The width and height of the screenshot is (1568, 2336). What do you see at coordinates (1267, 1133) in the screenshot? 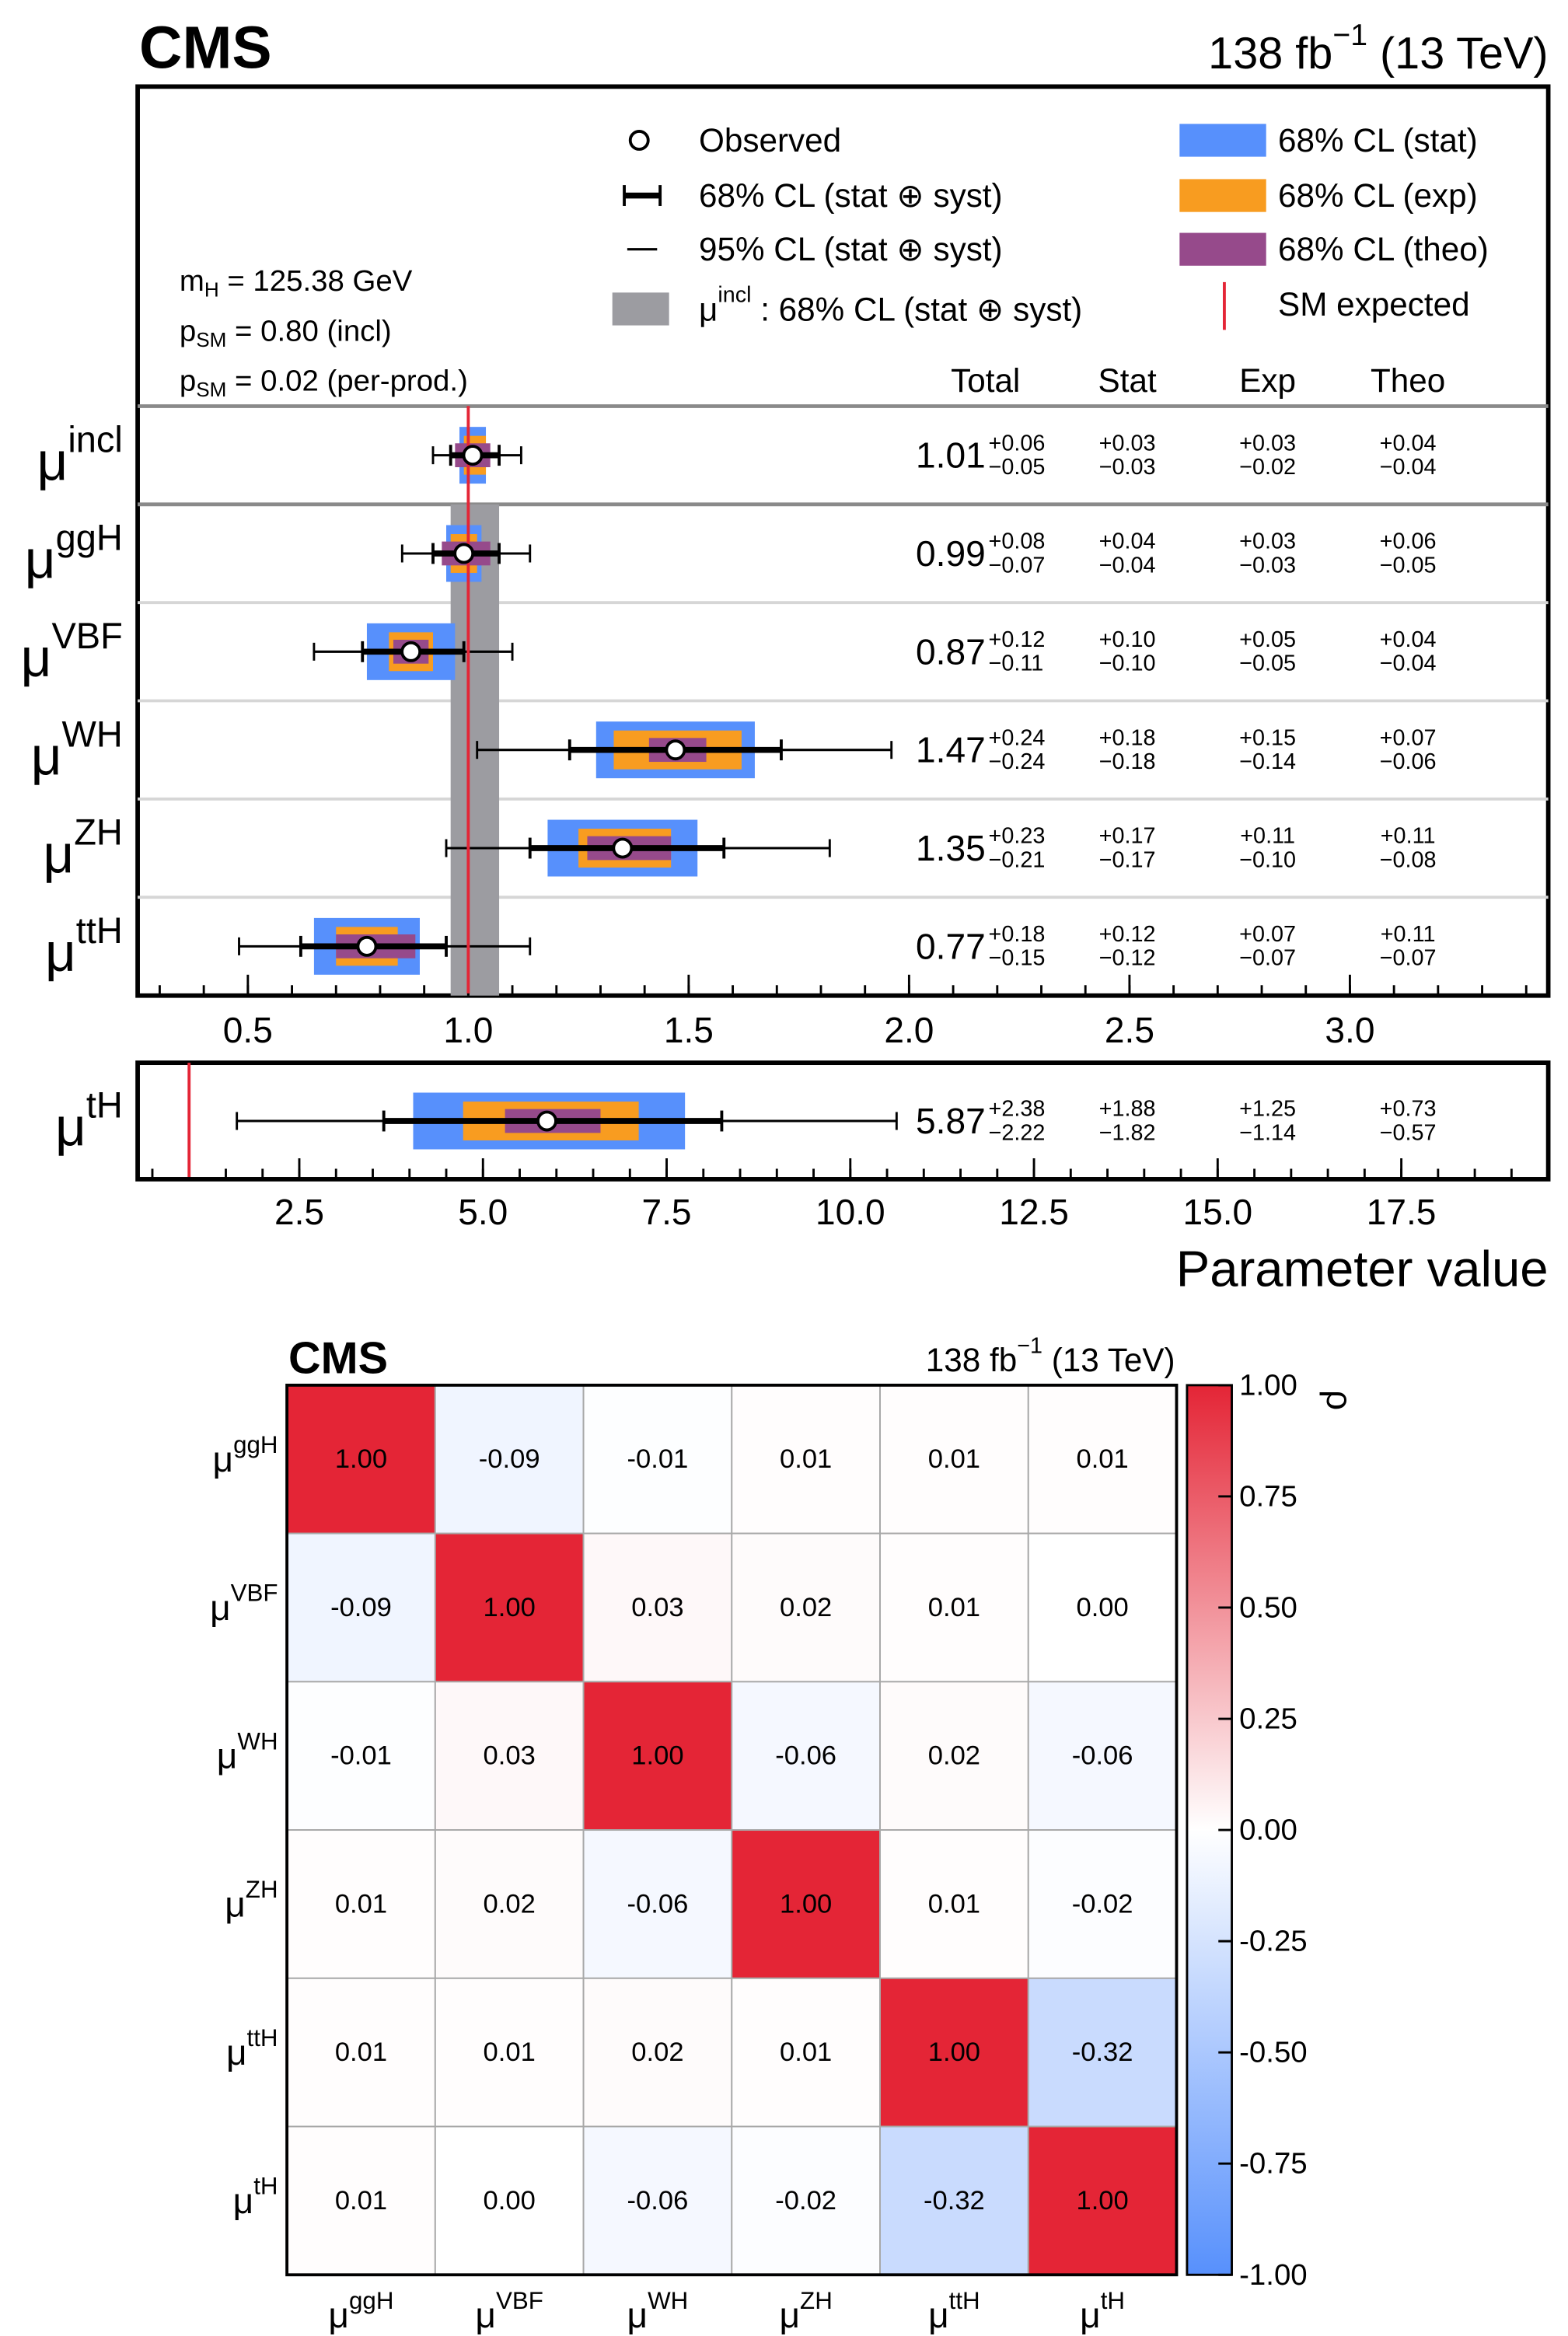
I see `error-label: −1.14` at bounding box center [1267, 1133].